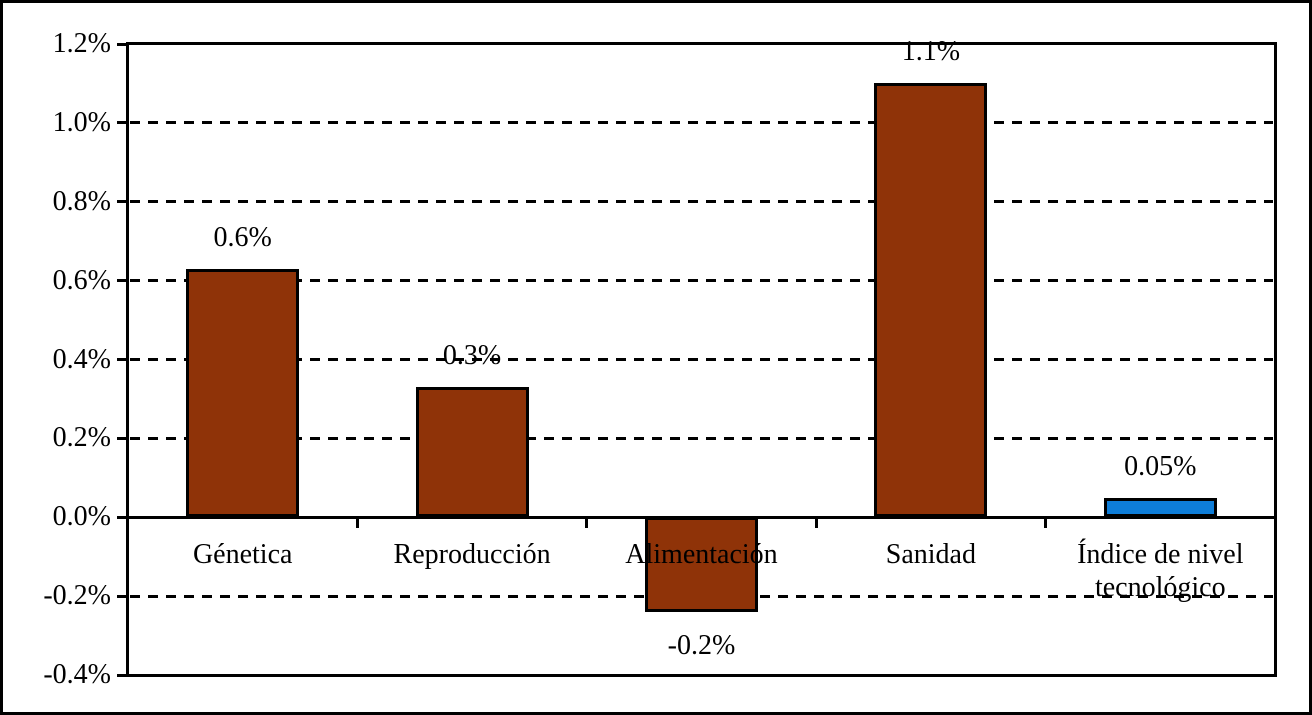 Image resolution: width=1312 pixels, height=715 pixels. I want to click on data-label: -0.2%, so click(701, 645).